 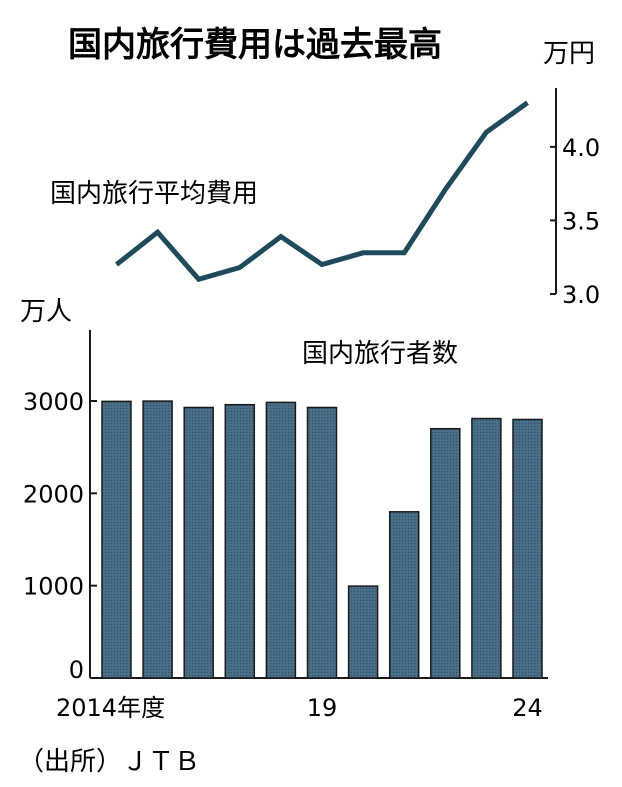 What do you see at coordinates (53, 402) in the screenshot?
I see `bar-tick-label: 3000` at bounding box center [53, 402].